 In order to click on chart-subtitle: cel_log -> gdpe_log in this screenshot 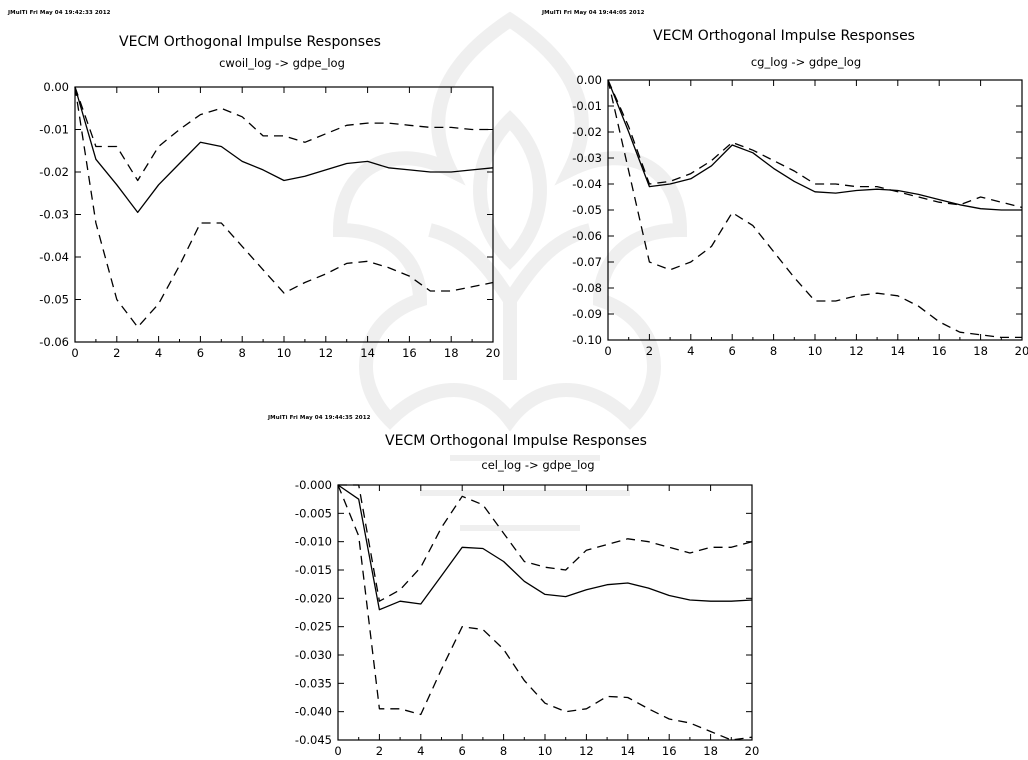, I will do `click(537, 465)`.